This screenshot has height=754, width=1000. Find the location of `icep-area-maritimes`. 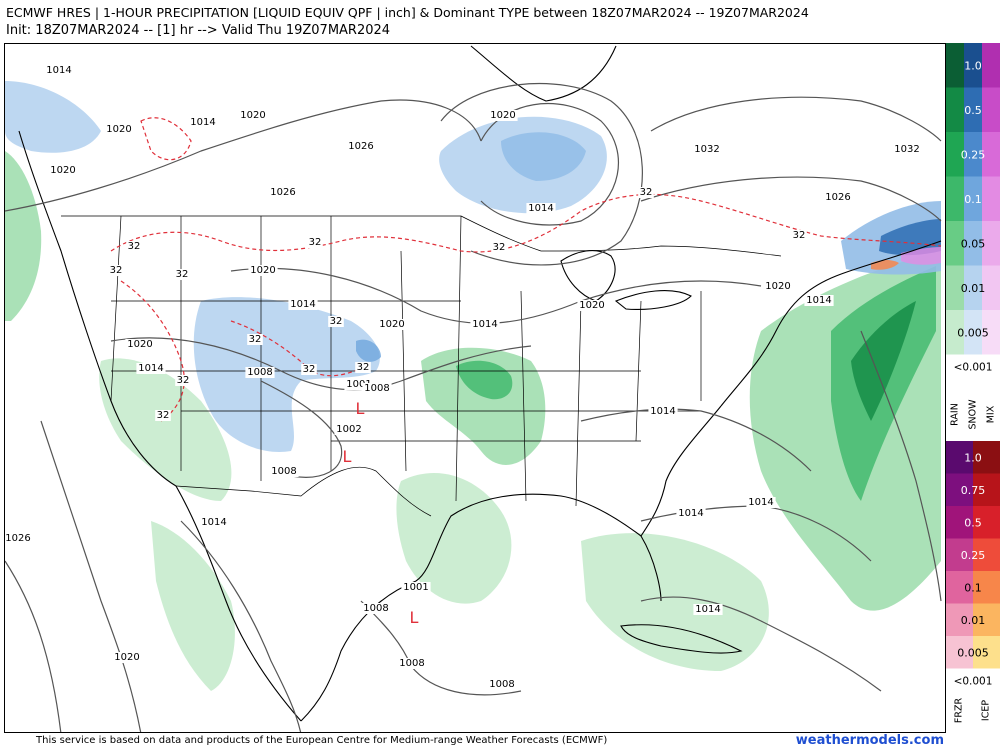

icep-area-maritimes is located at coordinates (885, 265).